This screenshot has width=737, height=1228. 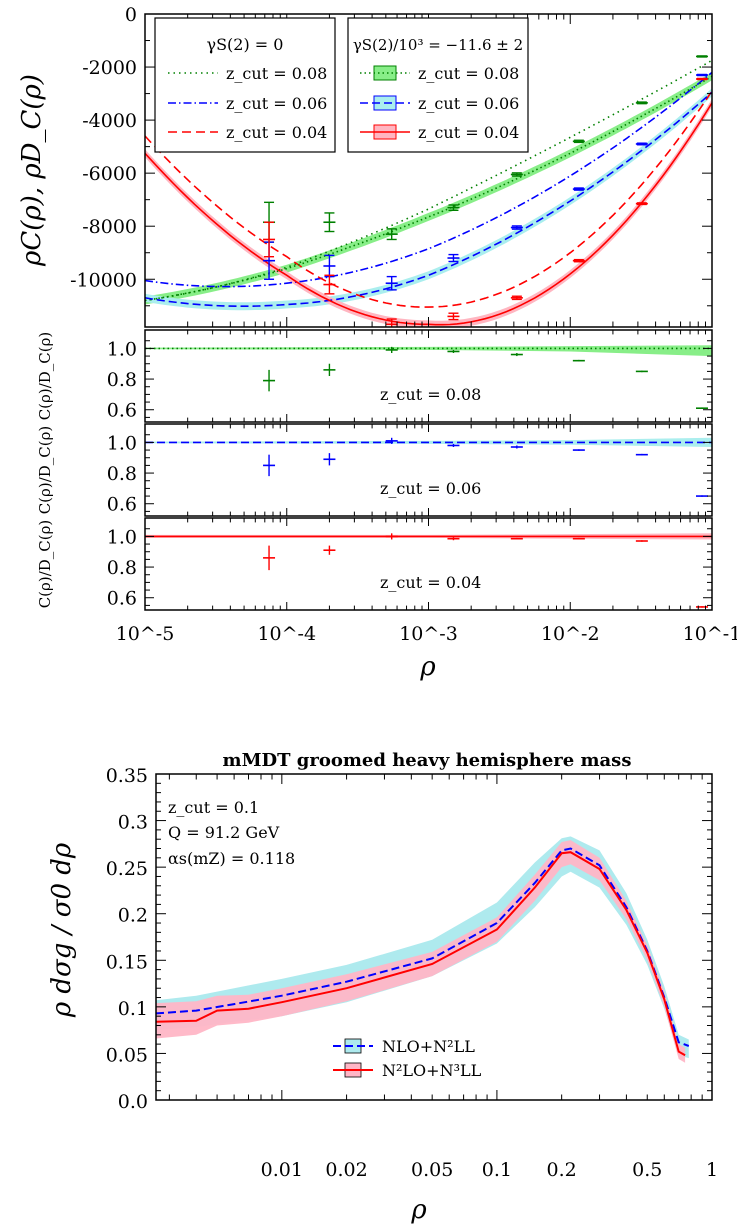 What do you see at coordinates (127, 962) in the screenshot?
I see `bottom-ytick-label: 0.15` at bounding box center [127, 962].